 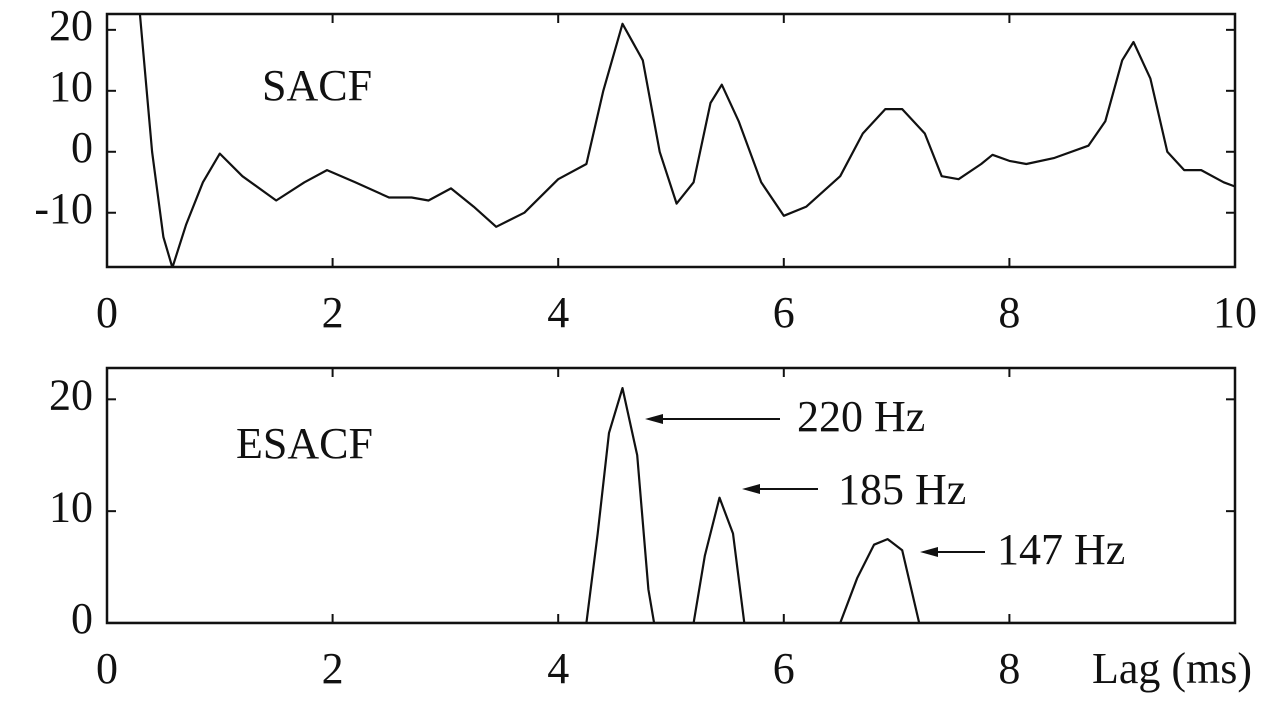 What do you see at coordinates (1061, 549) in the screenshot?
I see `annotation: 147 Hz` at bounding box center [1061, 549].